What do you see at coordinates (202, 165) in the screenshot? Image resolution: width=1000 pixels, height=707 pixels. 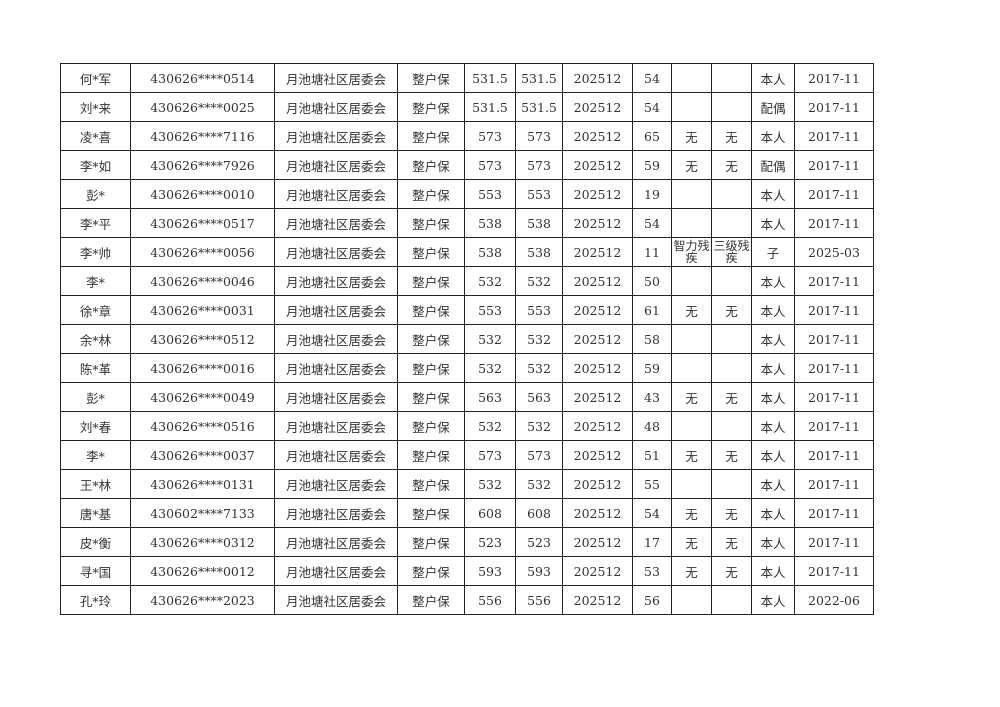 I see `cell-id-number: 430626****7926` at bounding box center [202, 165].